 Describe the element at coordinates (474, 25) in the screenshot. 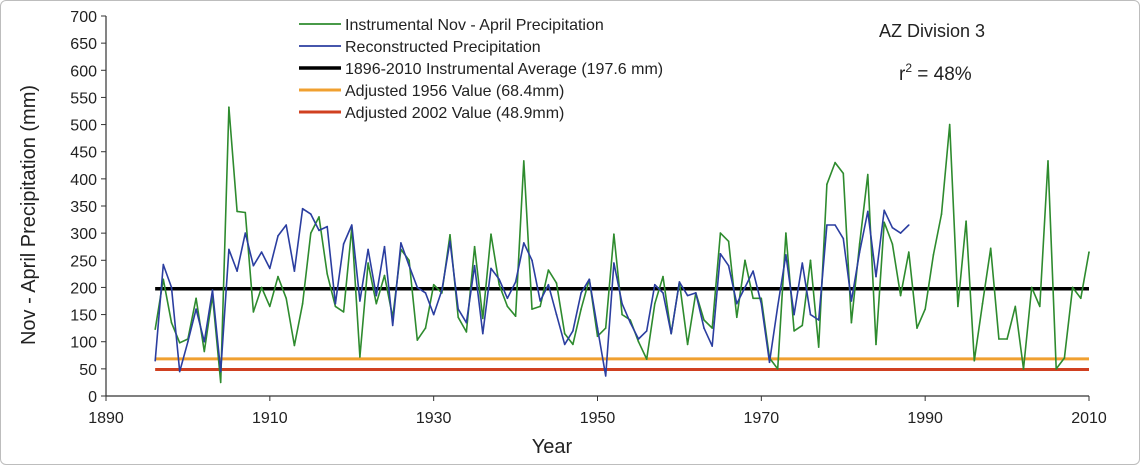

I see `legend-label-0: Instrumental Nov - April Precipitation` at that location.